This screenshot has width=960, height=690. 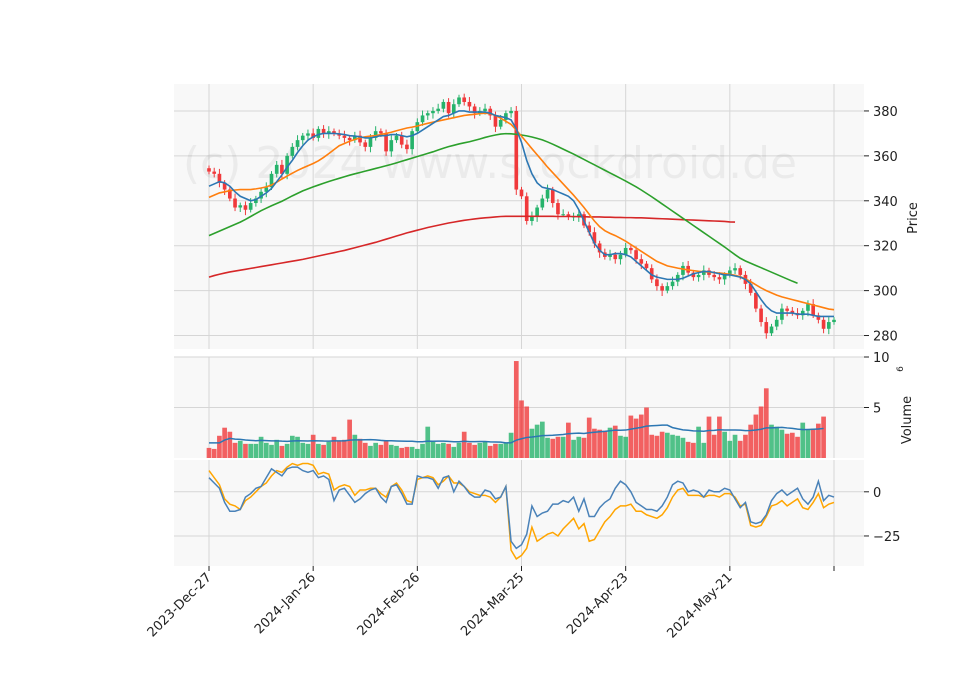 What do you see at coordinates (886, 537) in the screenshot?
I see `oscillator-y-tick-label-1: −25` at bounding box center [886, 537].